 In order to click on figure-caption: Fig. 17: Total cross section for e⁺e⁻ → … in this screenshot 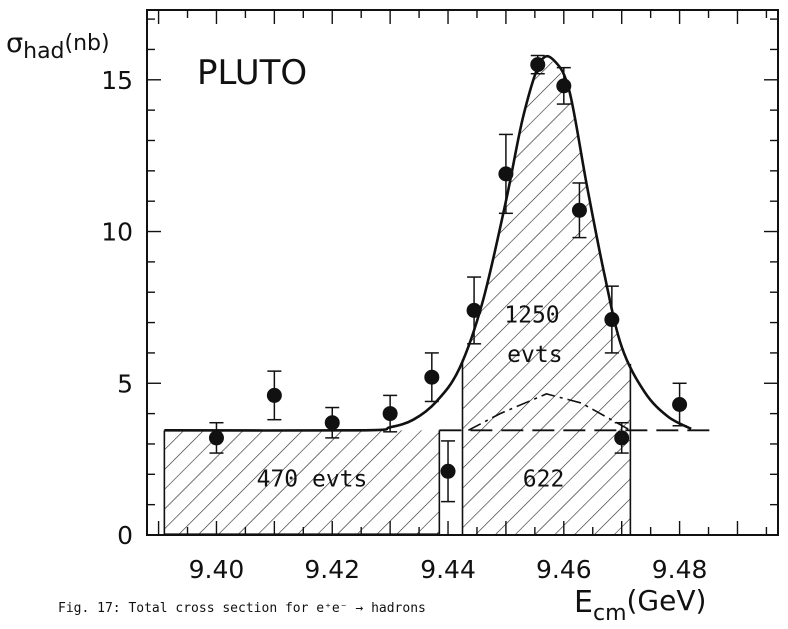, I will do `click(242, 608)`.